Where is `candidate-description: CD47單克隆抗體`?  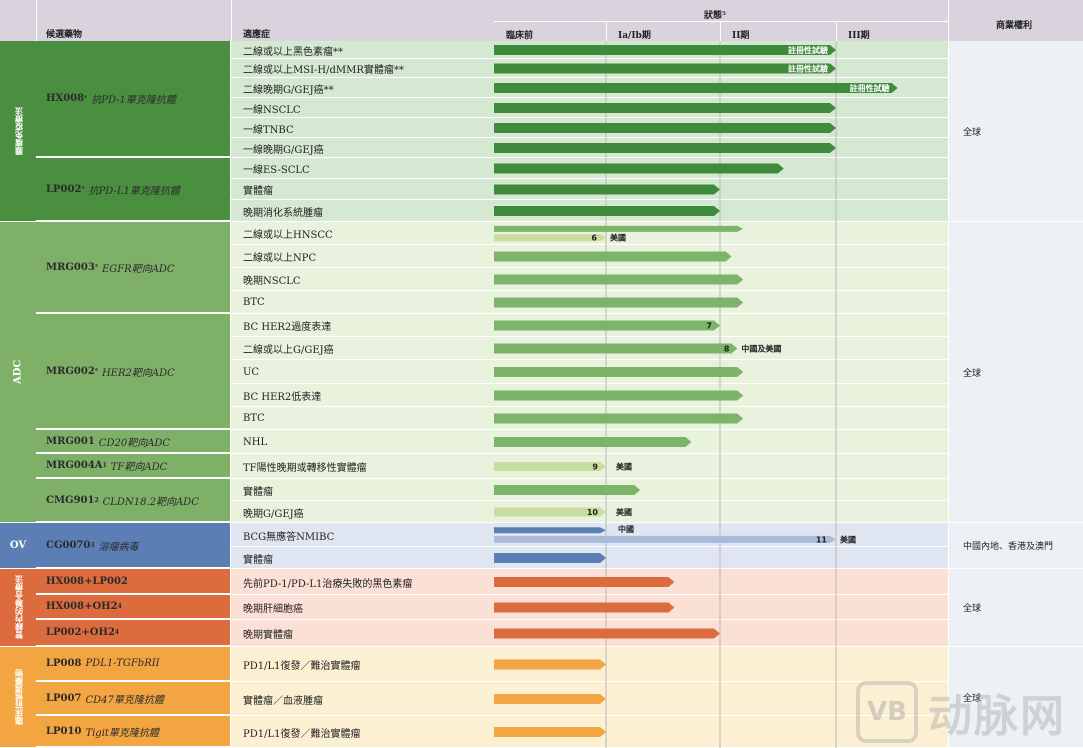
candidate-description: CD47單克隆抗體 is located at coordinates (124, 700).